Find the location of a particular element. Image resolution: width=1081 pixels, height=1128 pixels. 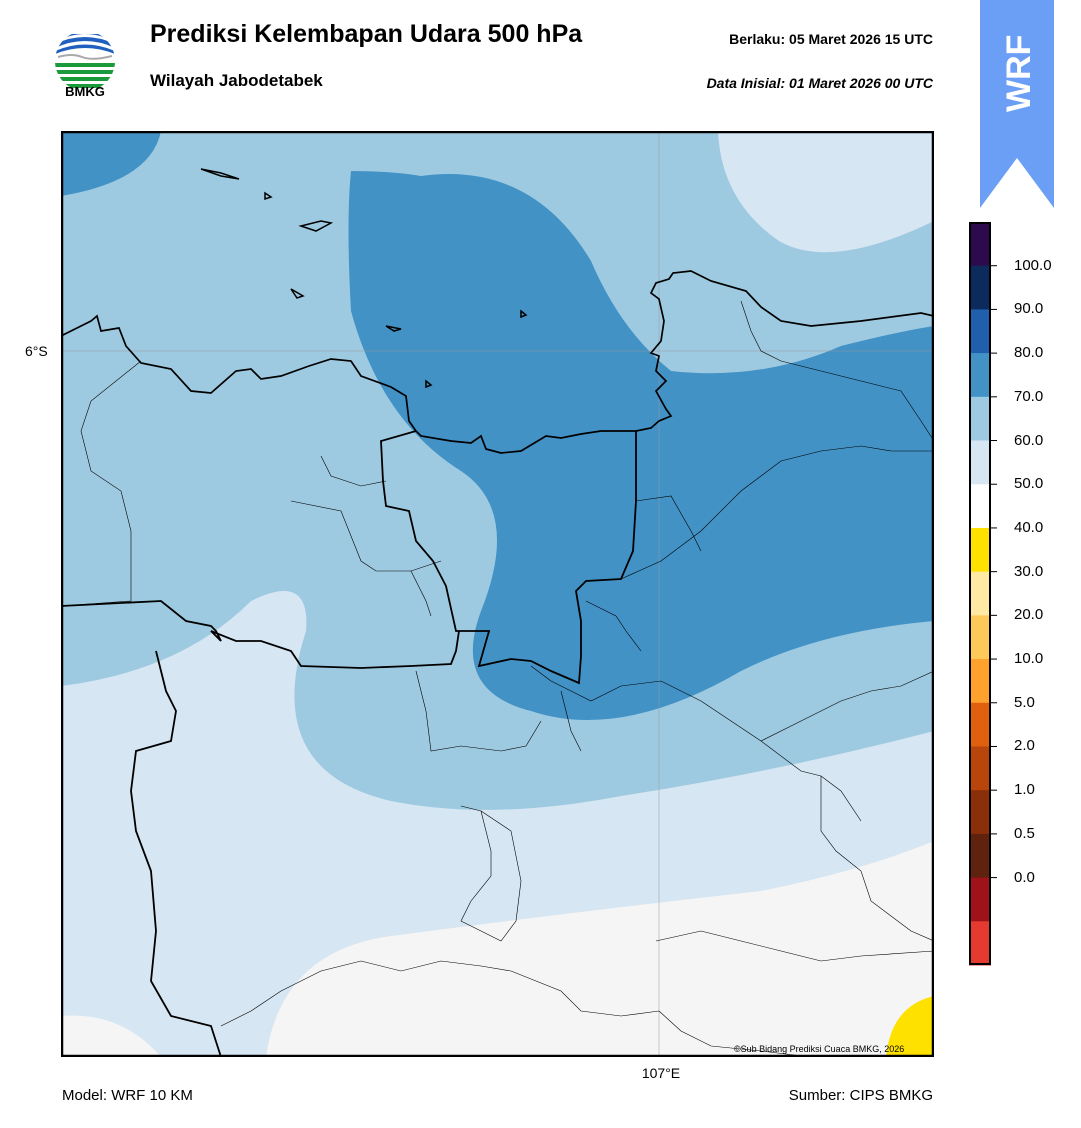

colorbar-tick-label: 10.0 is located at coordinates (1029, 659).